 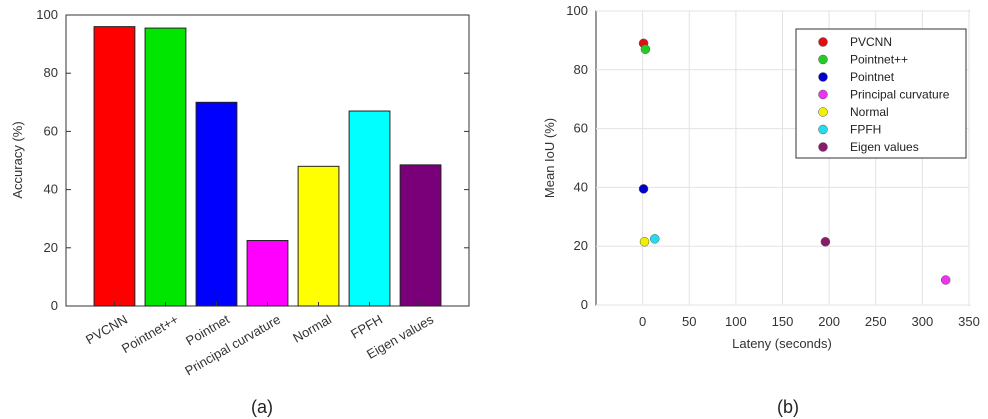 What do you see at coordinates (865, 130) in the screenshot?
I see `legend-label-fpfh: FPFH` at bounding box center [865, 130].